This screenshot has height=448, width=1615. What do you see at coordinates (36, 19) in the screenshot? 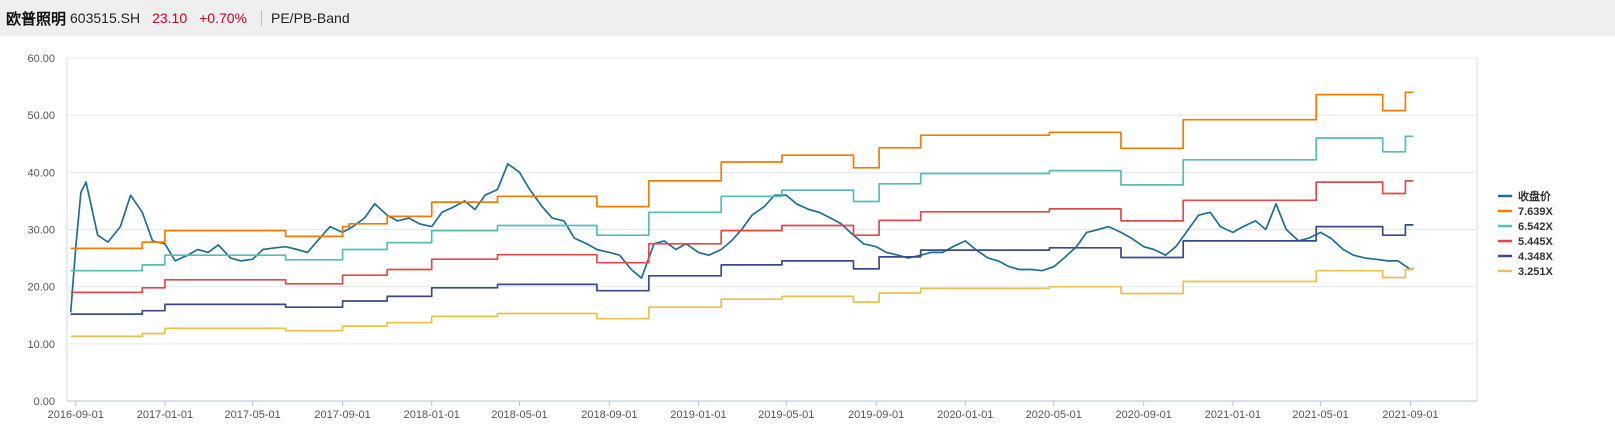
I see `stock-name: 欧普照明` at bounding box center [36, 19].